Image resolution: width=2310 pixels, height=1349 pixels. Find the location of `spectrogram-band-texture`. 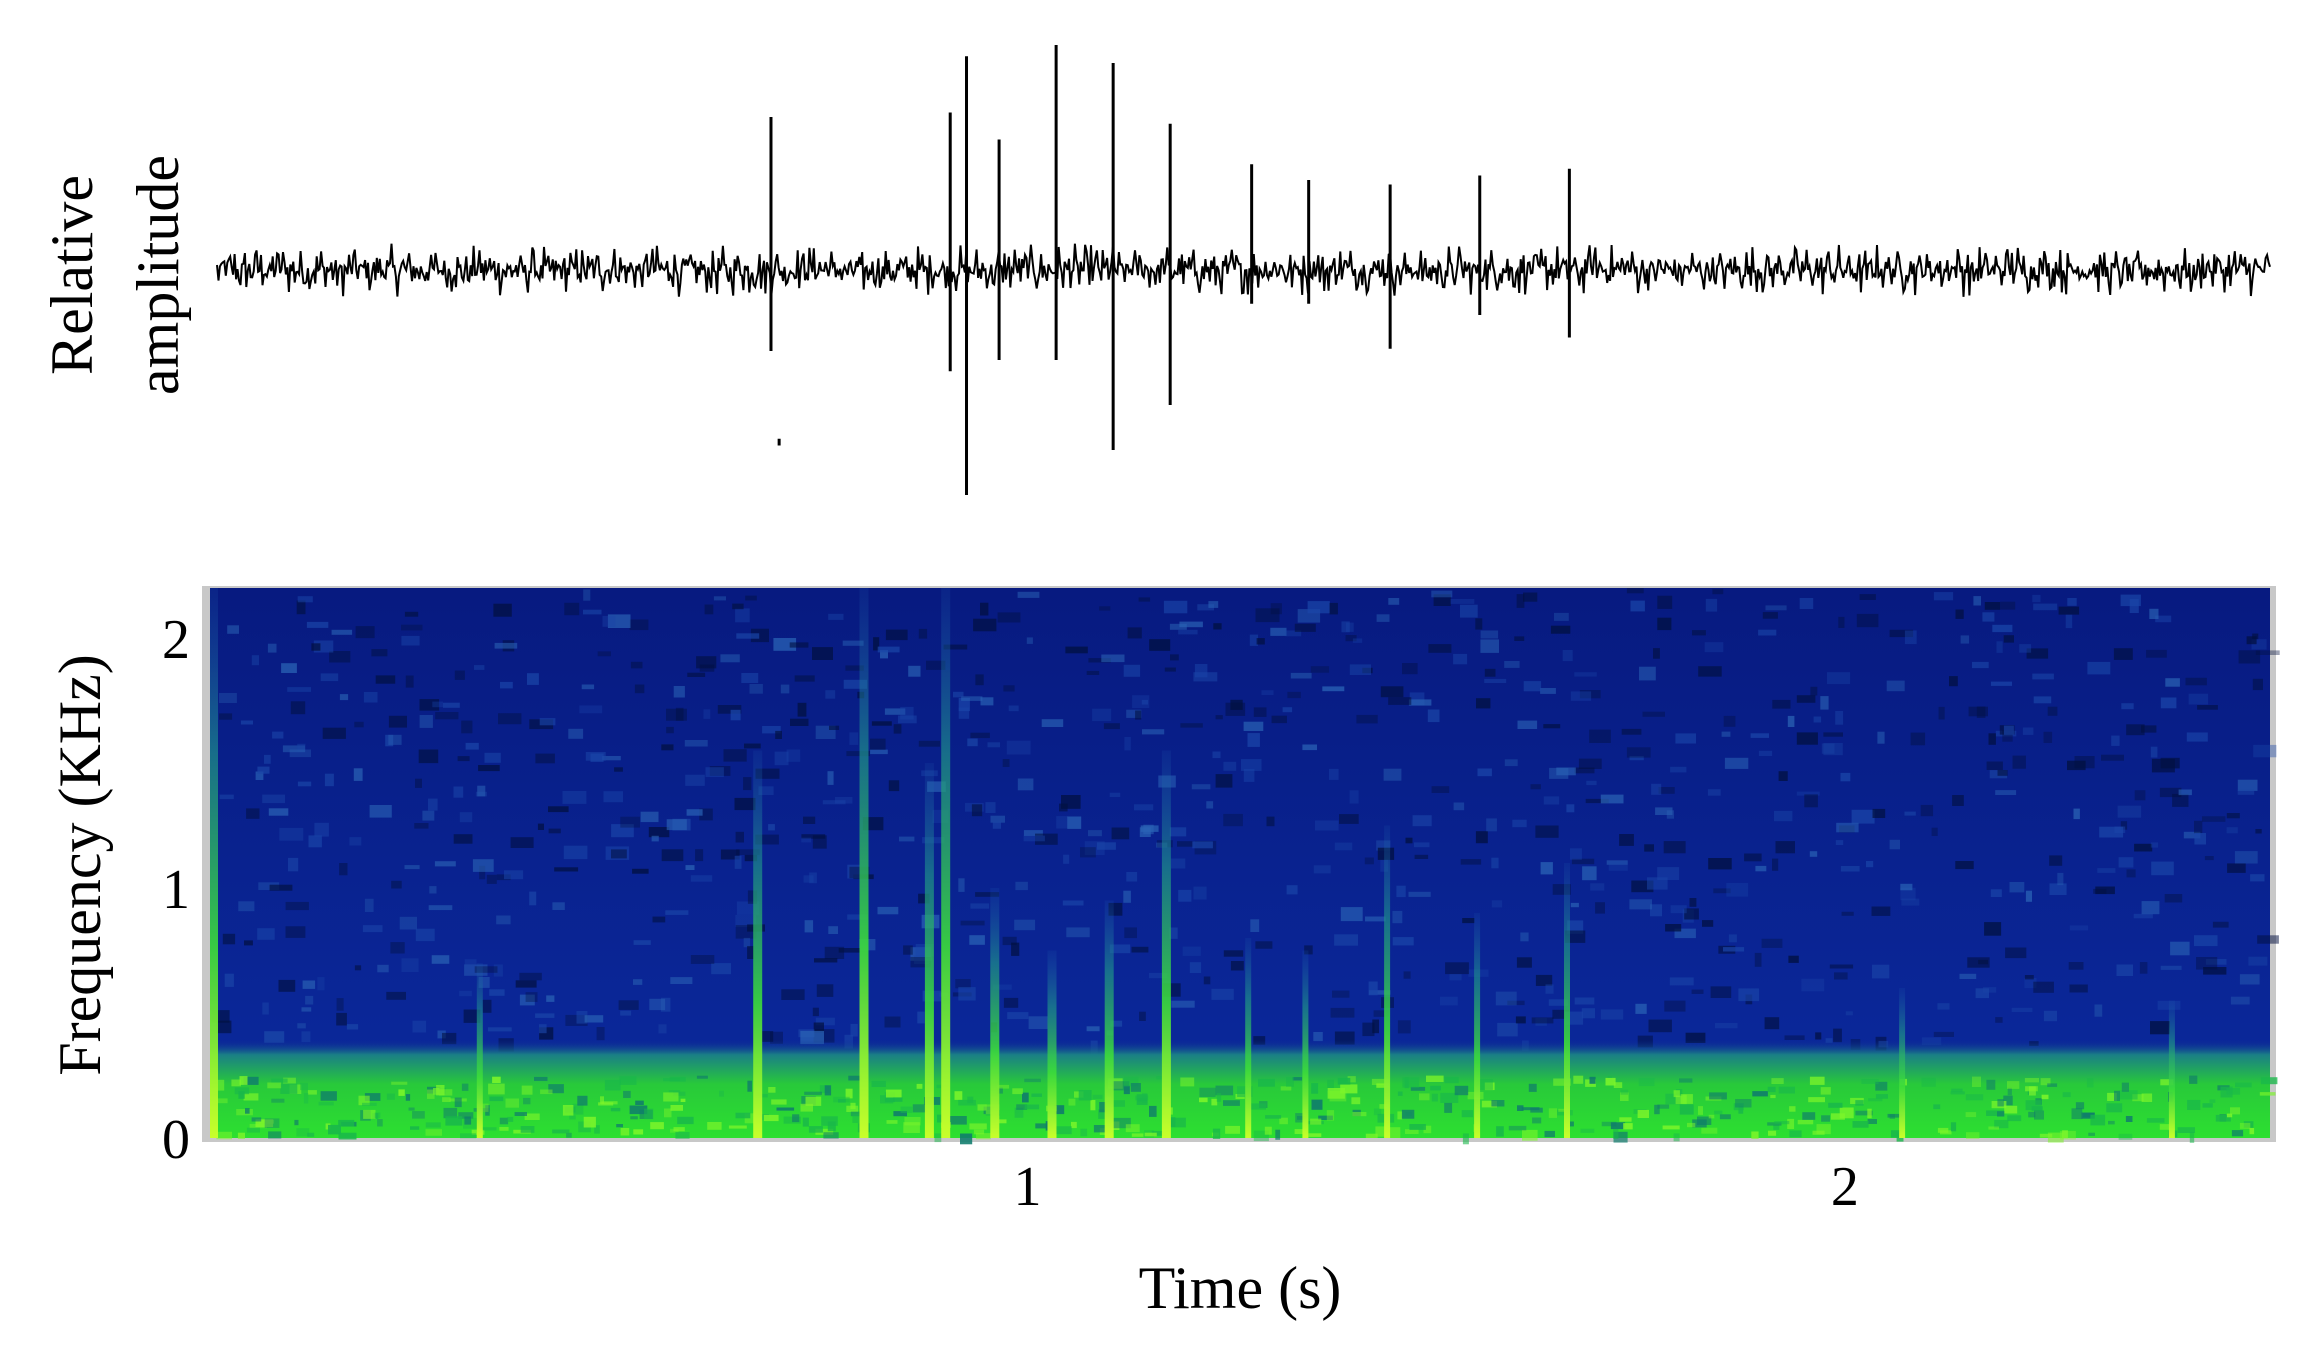

spectrogram-band-texture is located at coordinates (1244, 1110).